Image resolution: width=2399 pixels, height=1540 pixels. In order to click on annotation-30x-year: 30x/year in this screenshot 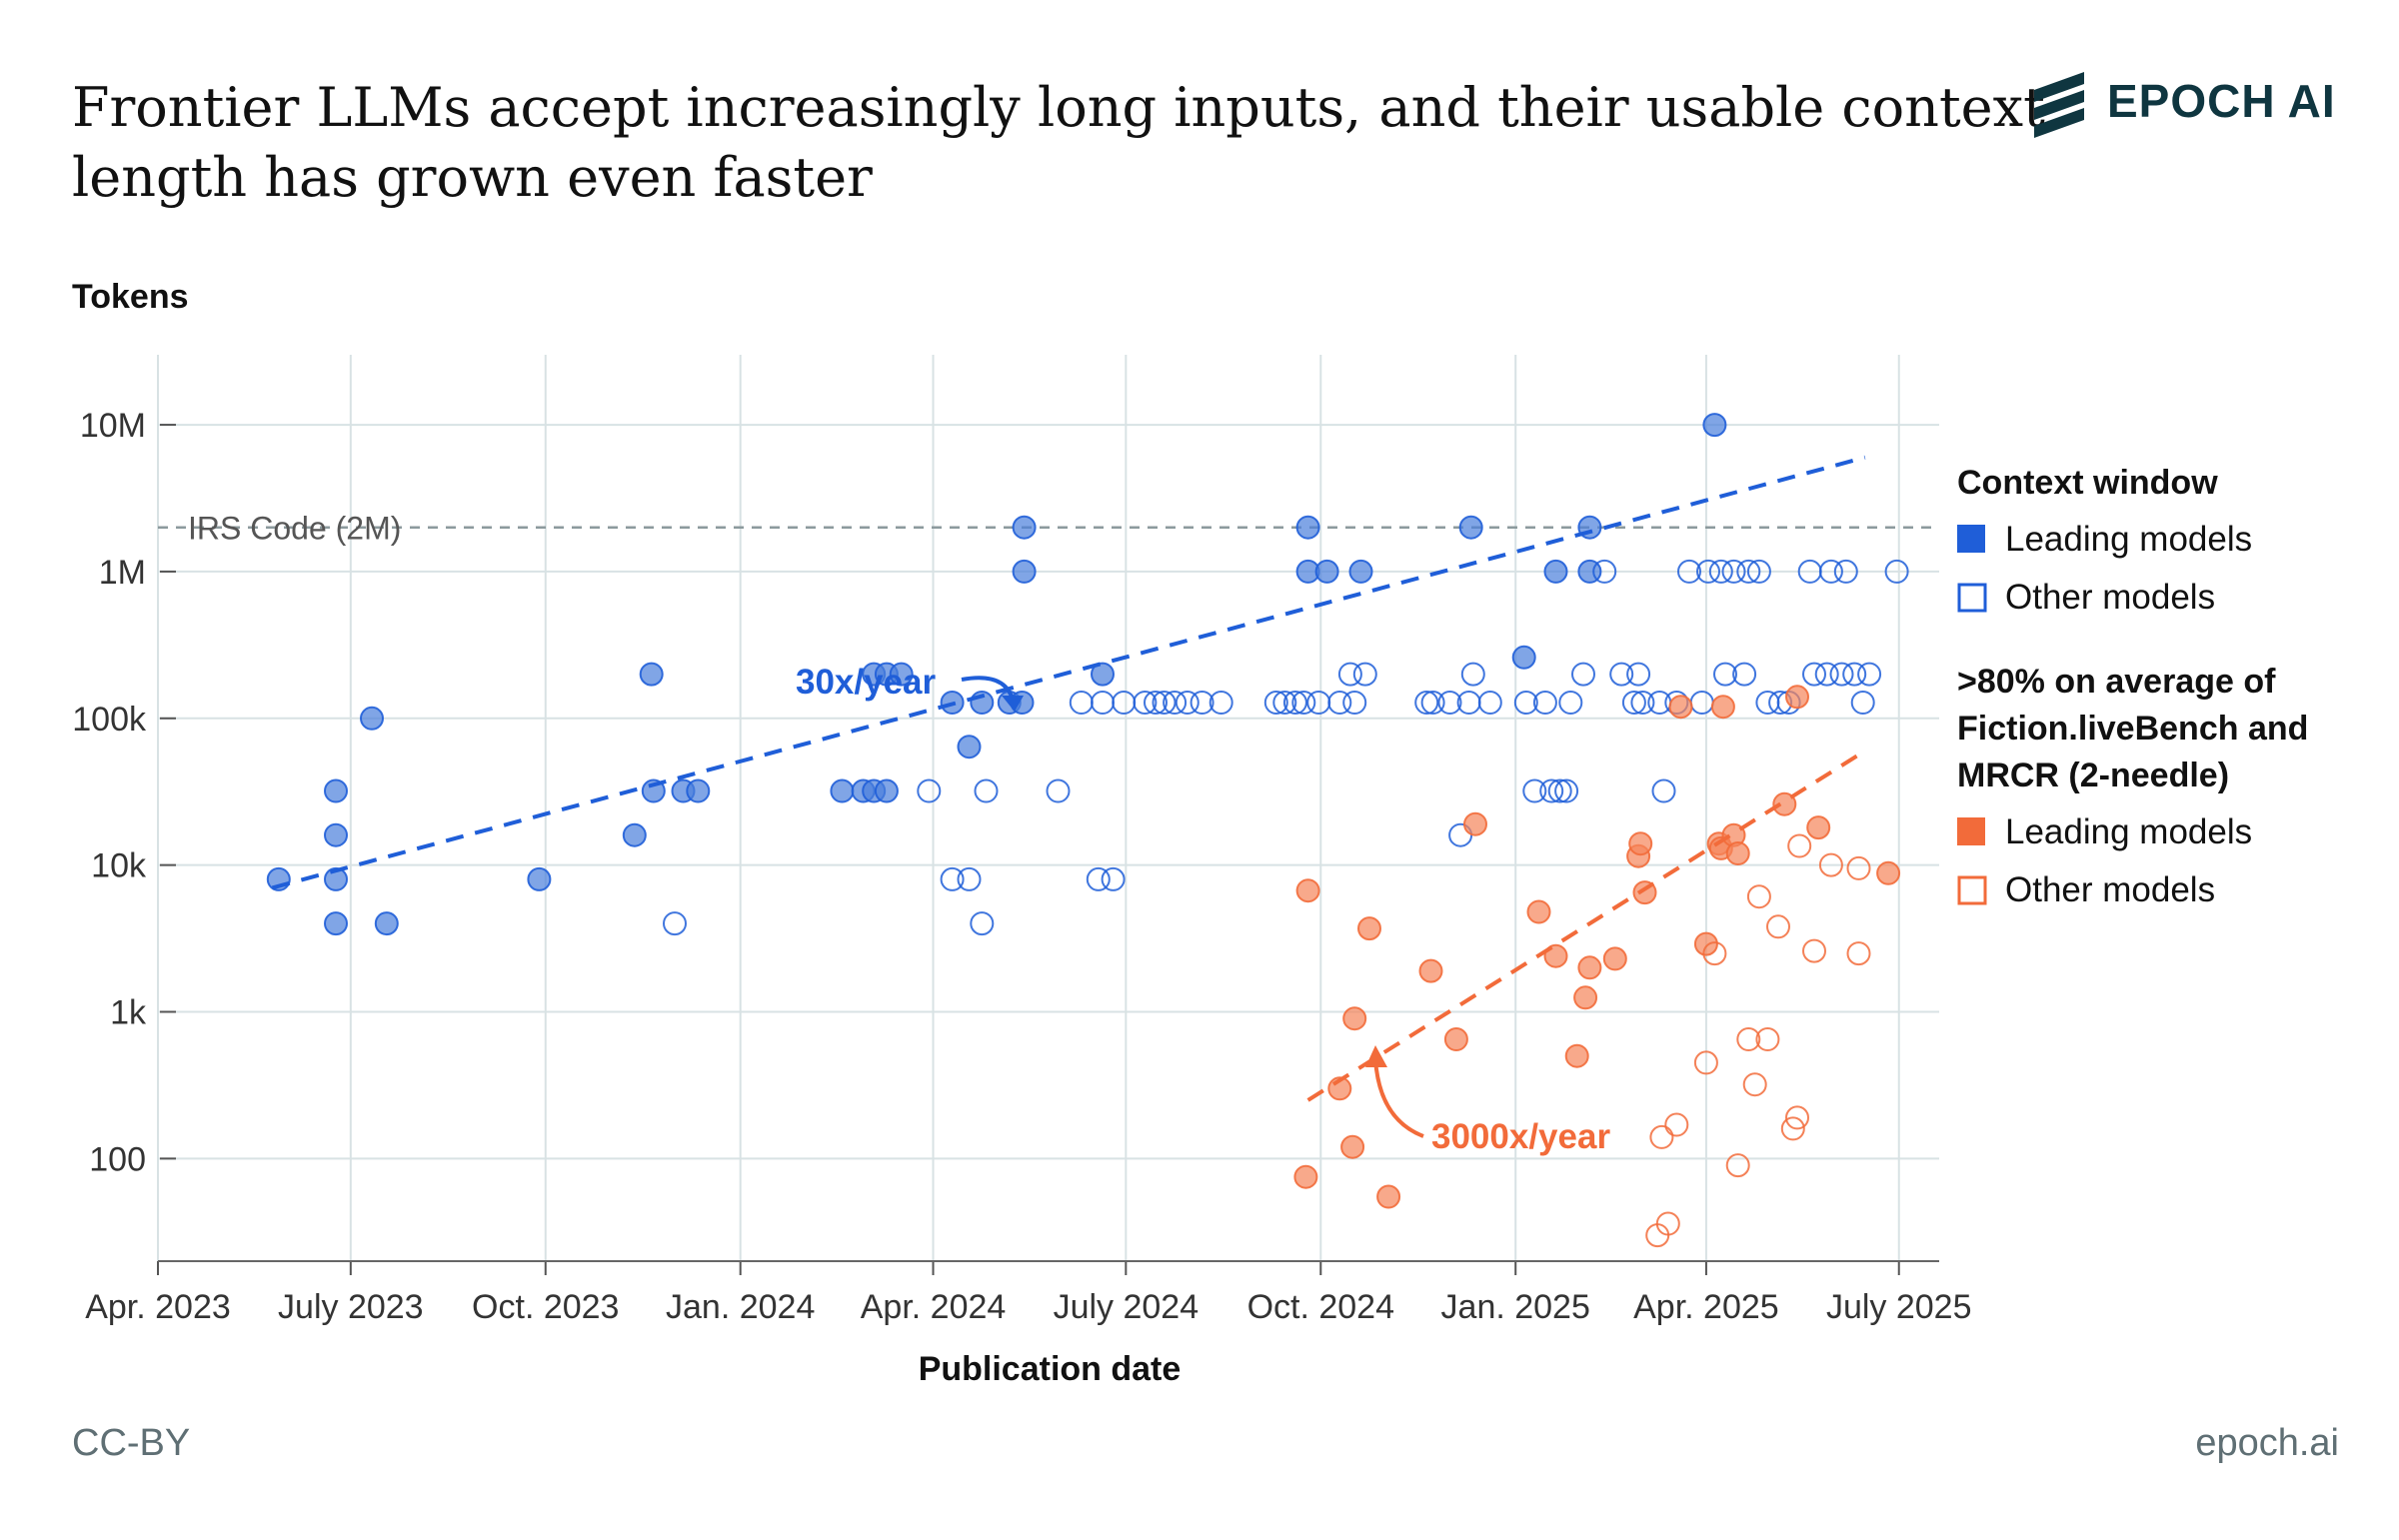, I will do `click(866, 682)`.